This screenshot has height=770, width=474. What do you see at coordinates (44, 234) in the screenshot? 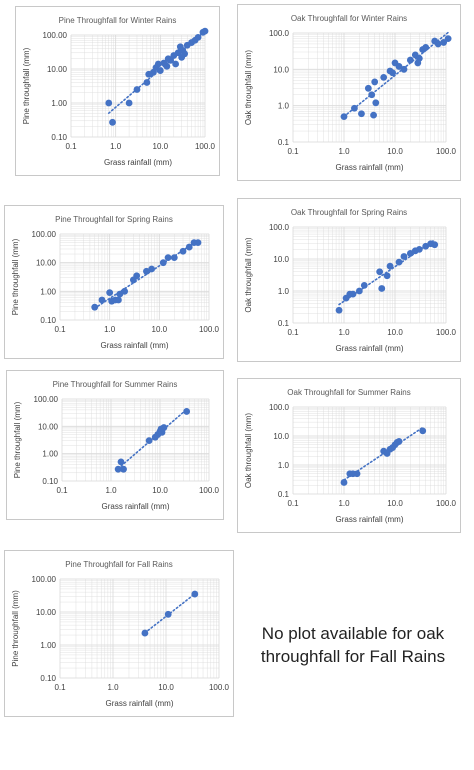
I see `y-tick-label: 100.00` at bounding box center [44, 234].